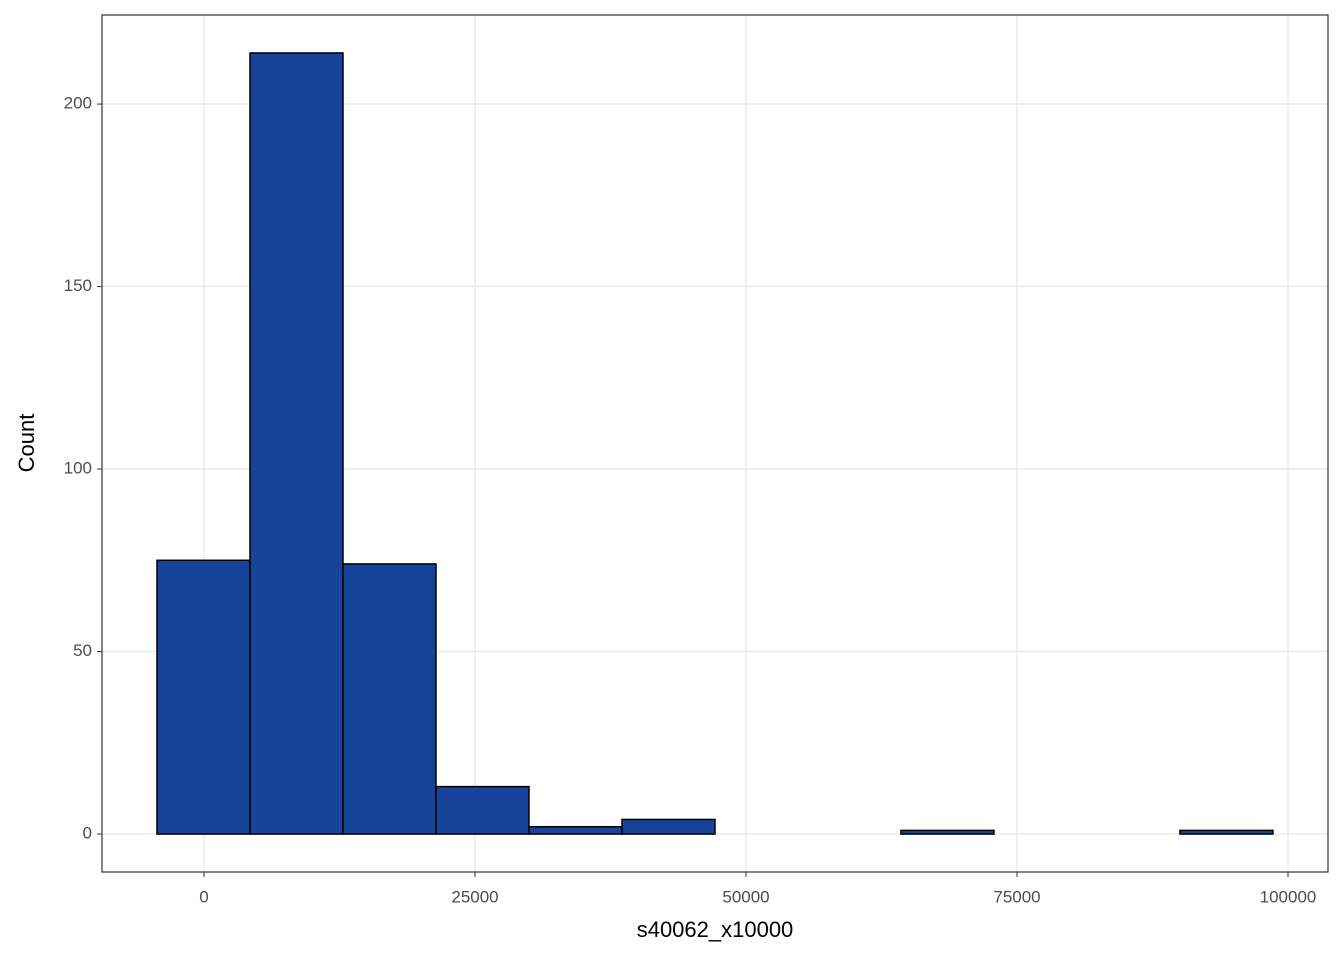 The width and height of the screenshot is (1344, 960). I want to click on x-axis-title: s40062_x10000, so click(715, 929).